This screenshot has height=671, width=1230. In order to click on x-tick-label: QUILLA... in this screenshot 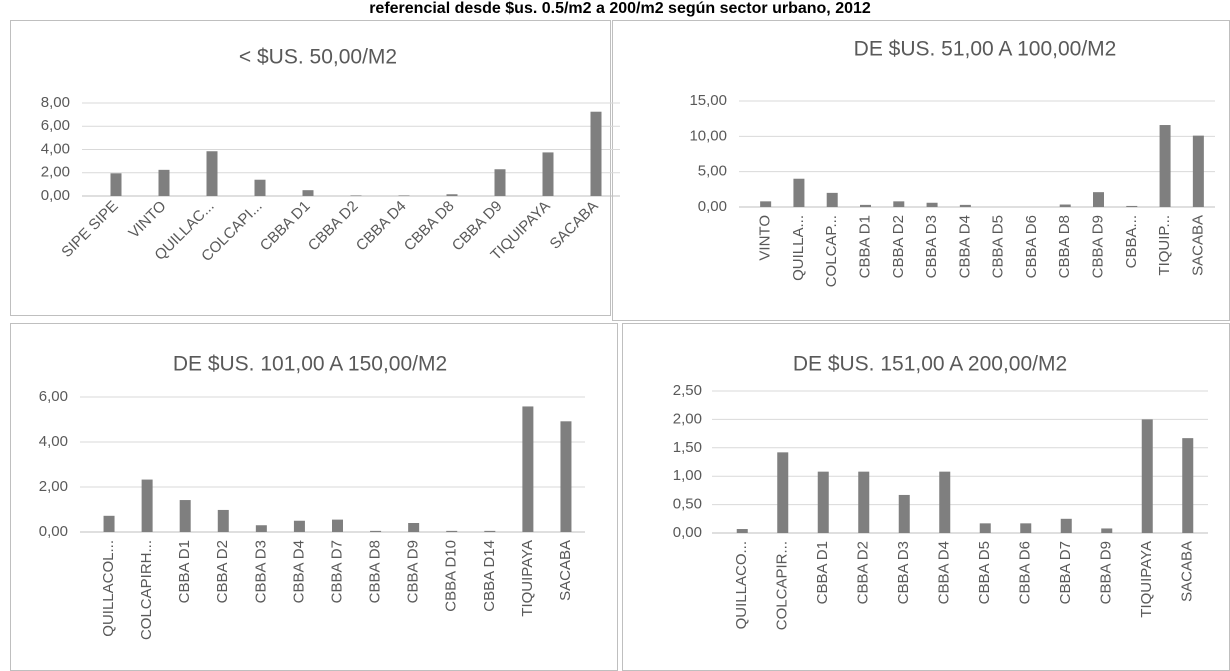, I will do `click(798, 248)`.